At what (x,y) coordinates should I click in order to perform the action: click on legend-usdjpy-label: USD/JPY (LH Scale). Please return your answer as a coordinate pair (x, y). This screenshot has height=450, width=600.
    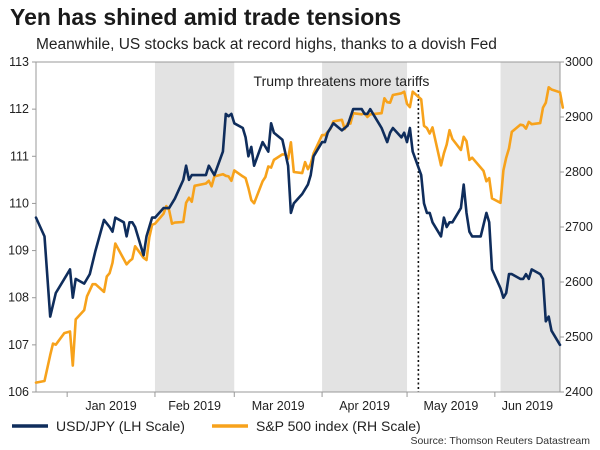
    Looking at the image, I should click on (120, 426).